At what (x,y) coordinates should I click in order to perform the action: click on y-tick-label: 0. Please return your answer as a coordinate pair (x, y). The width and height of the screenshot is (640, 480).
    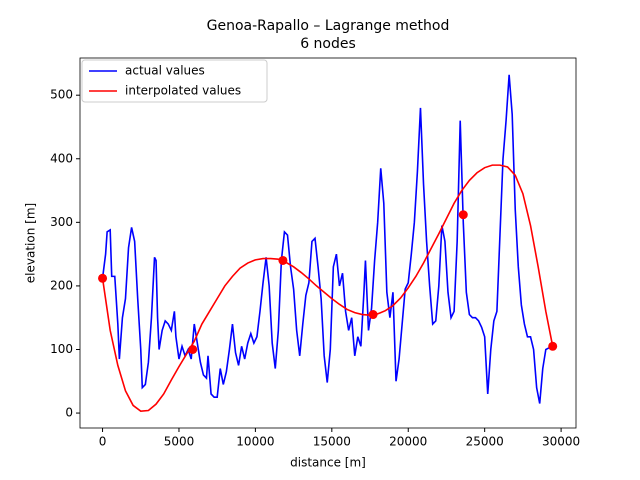
    Looking at the image, I should click on (69, 413).